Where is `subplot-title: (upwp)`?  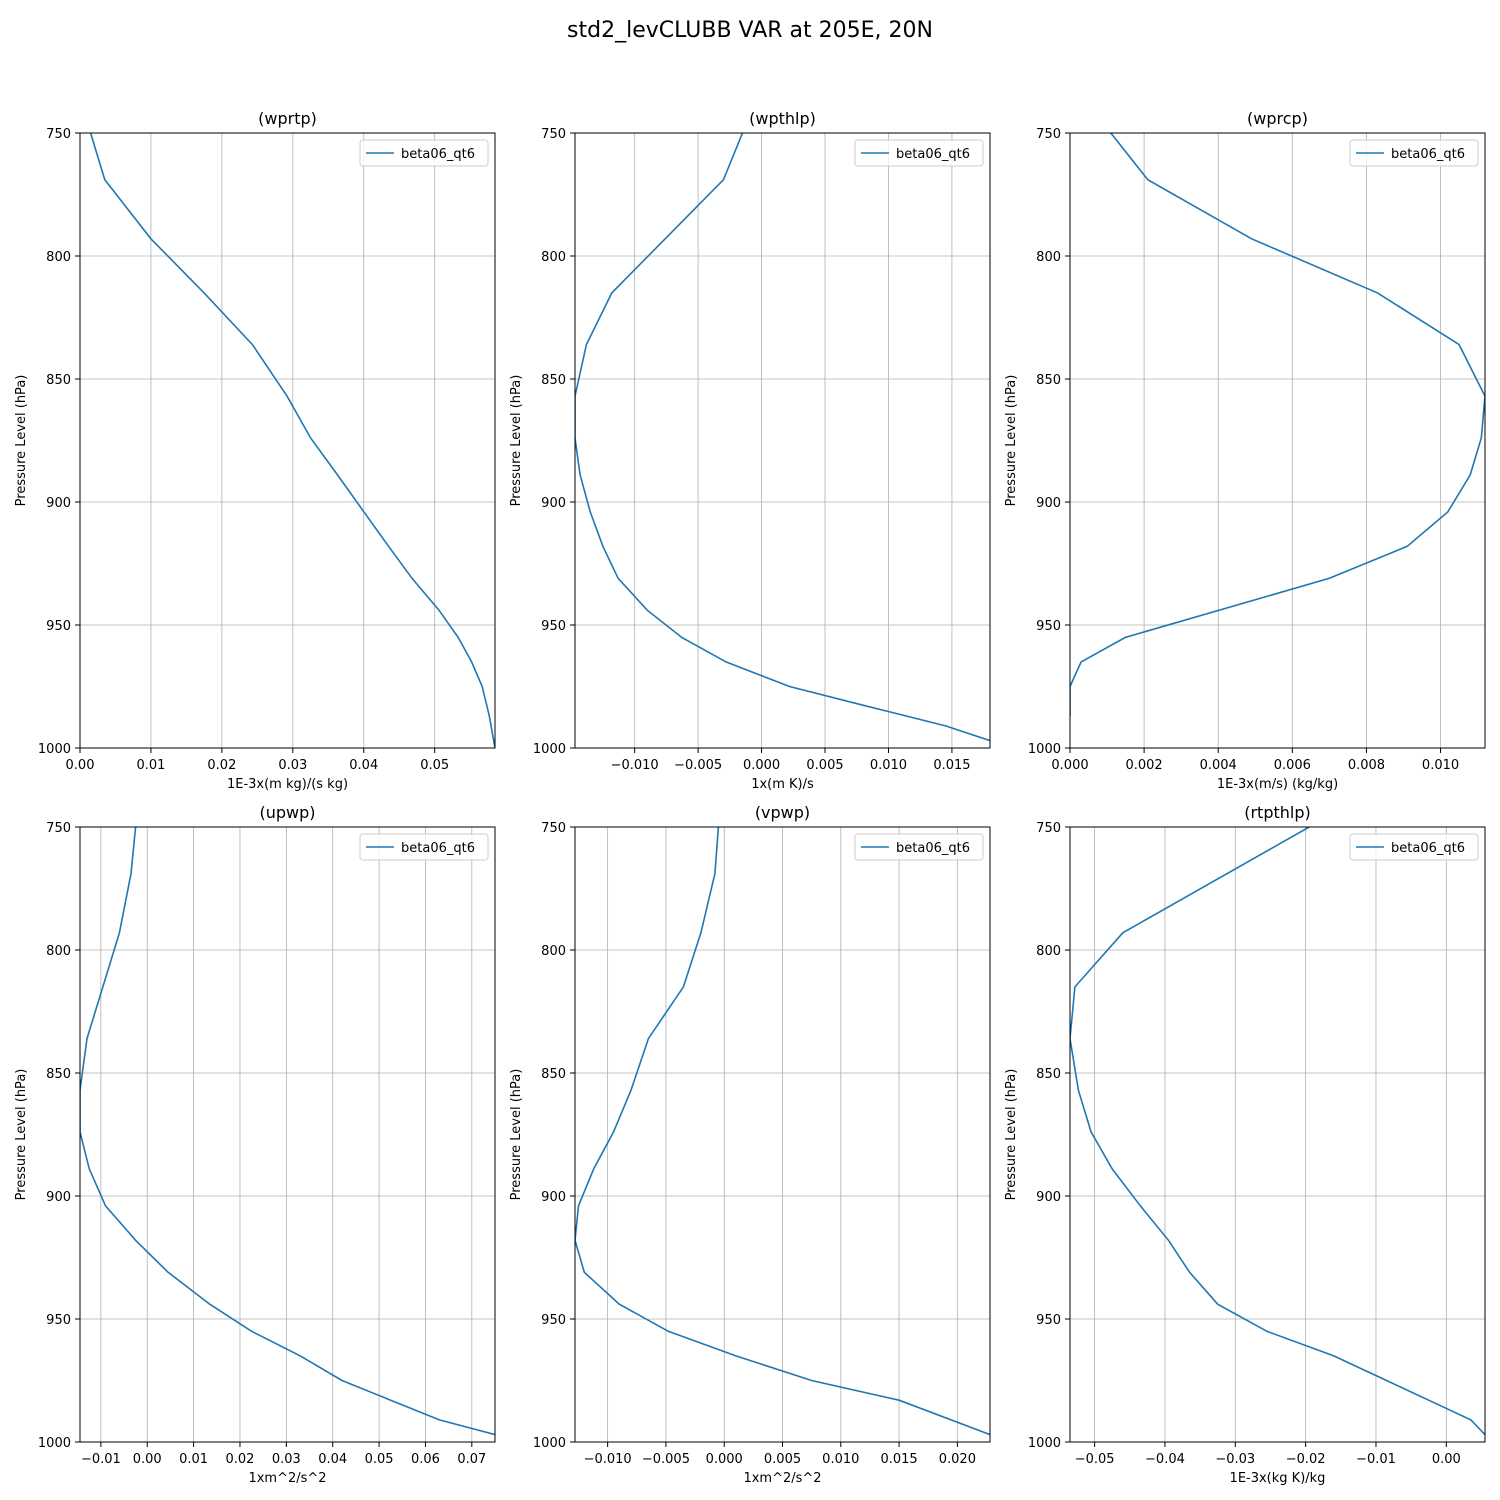
subplot-title: (upwp) is located at coordinates (287, 812).